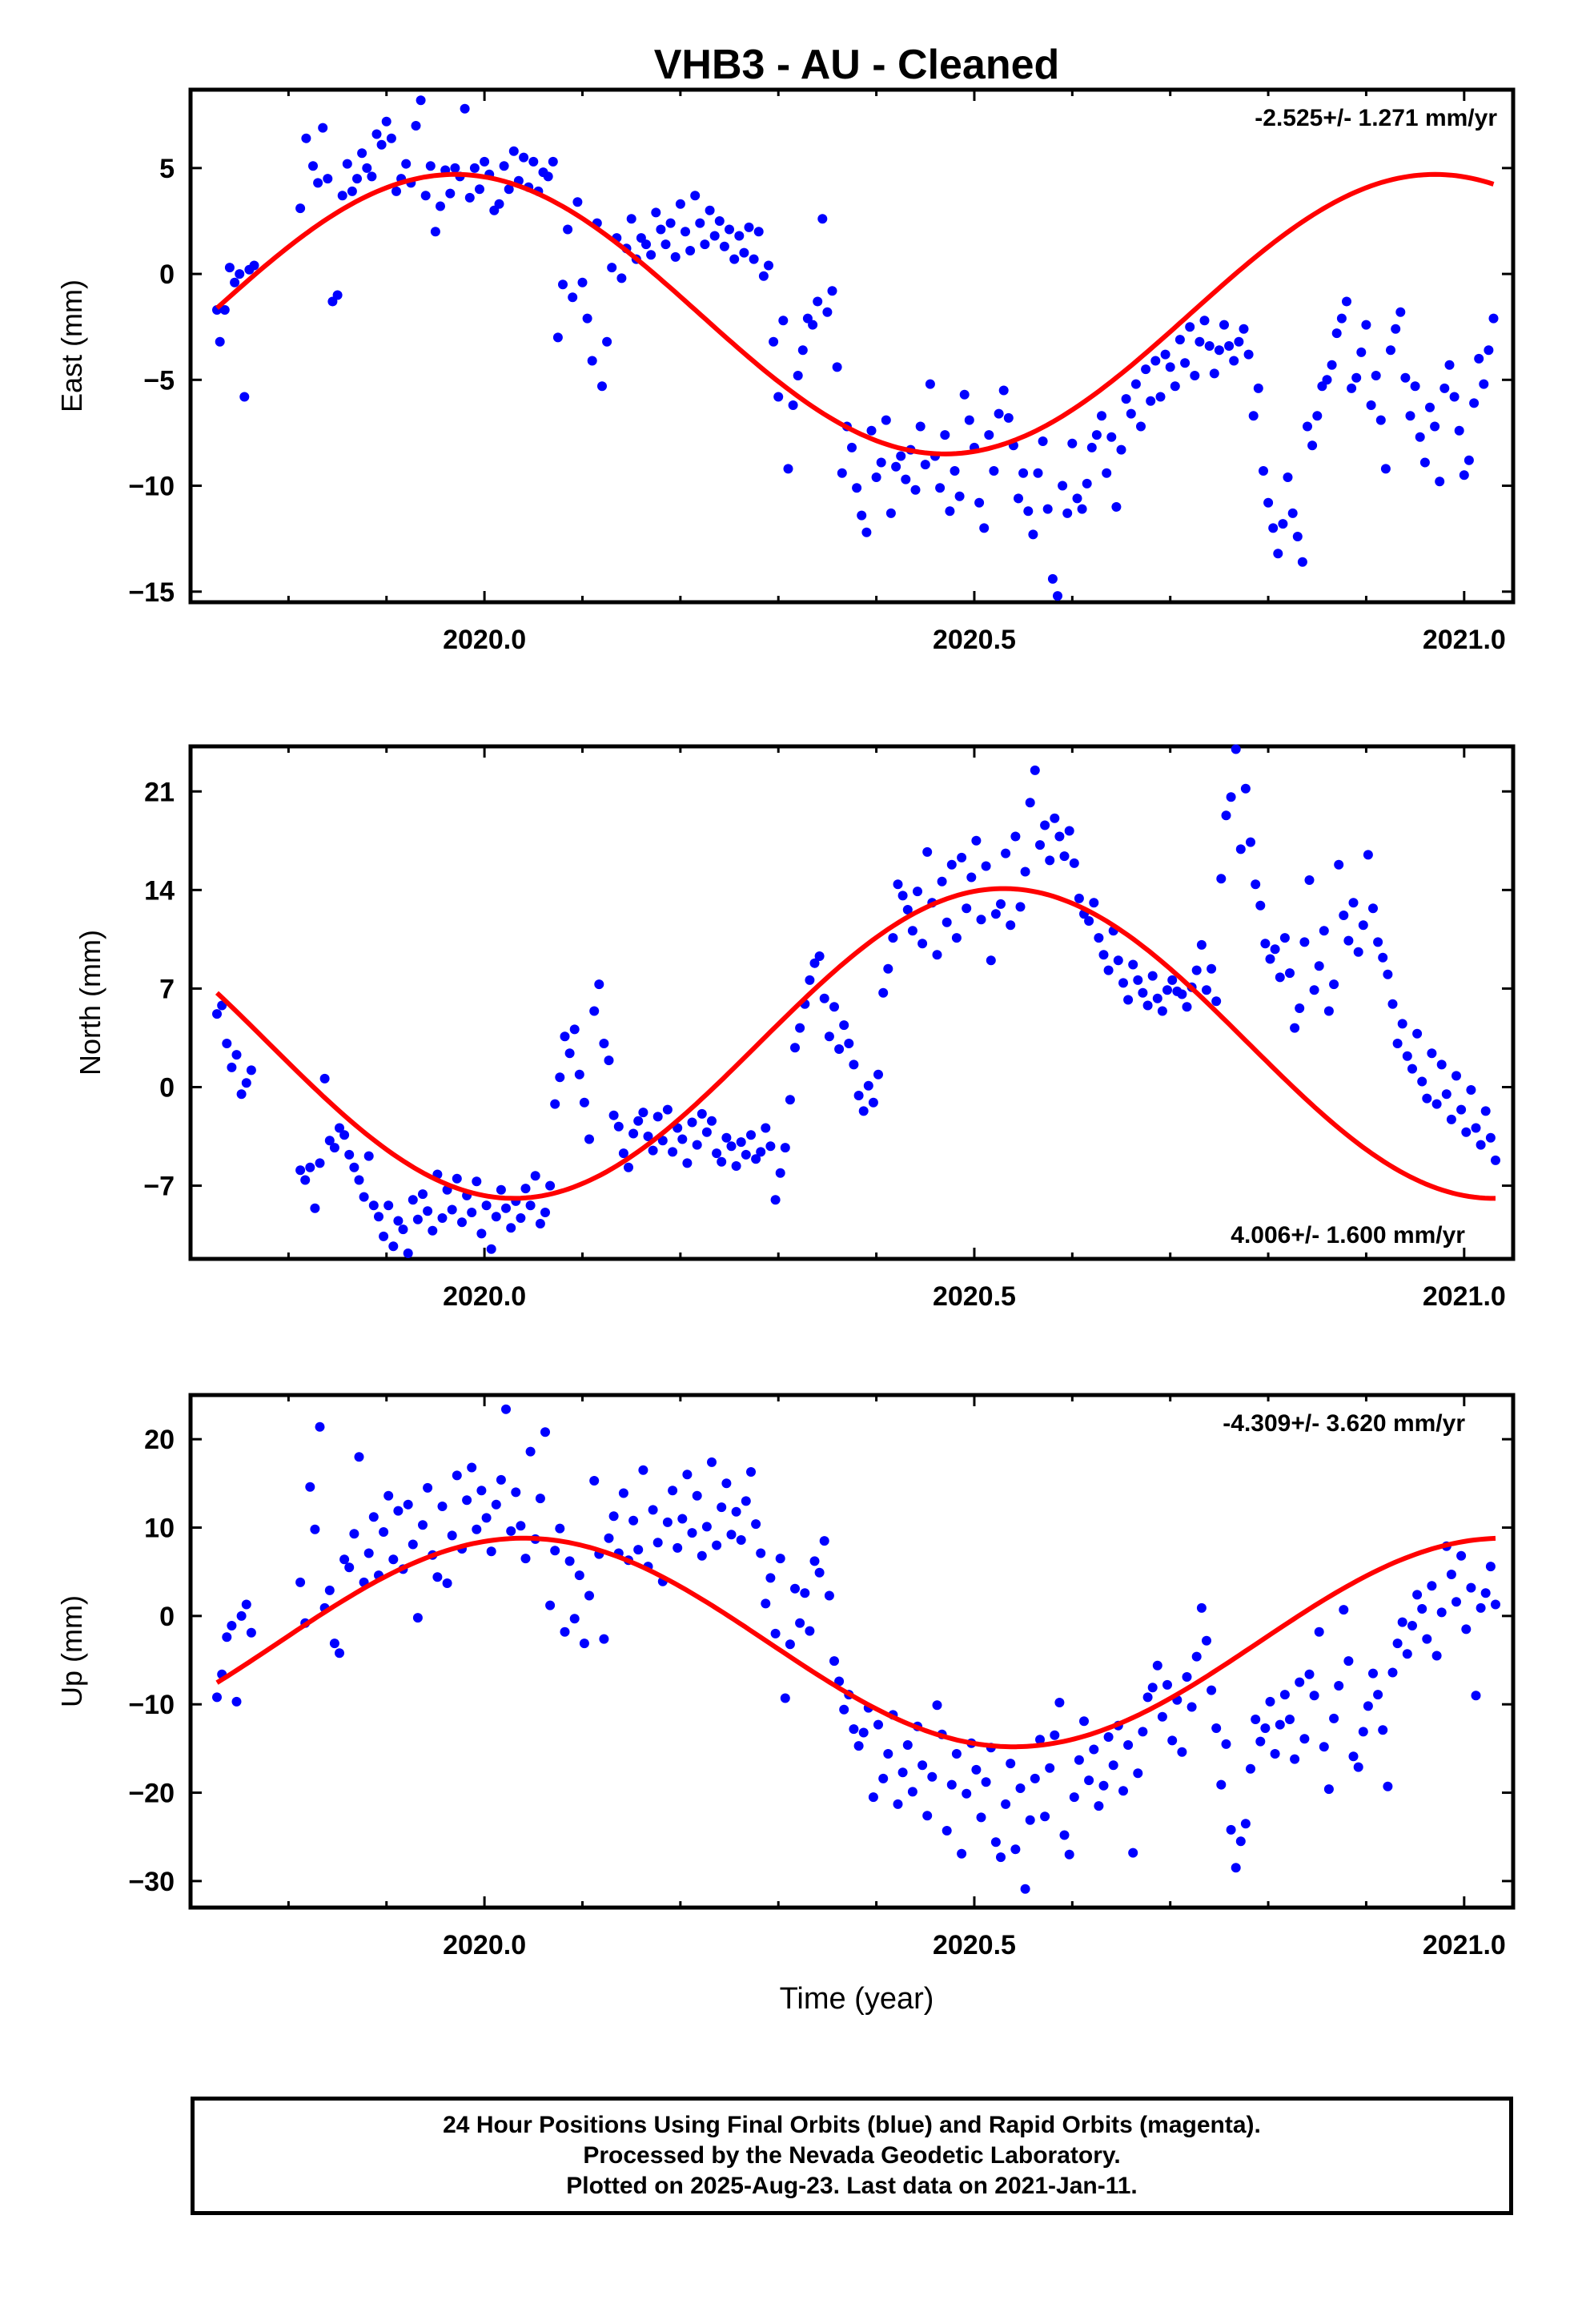 The height and width of the screenshot is (2324, 1582). Describe the element at coordinates (167, 1087) in the screenshot. I see `north-y-tick-label: 0` at that location.